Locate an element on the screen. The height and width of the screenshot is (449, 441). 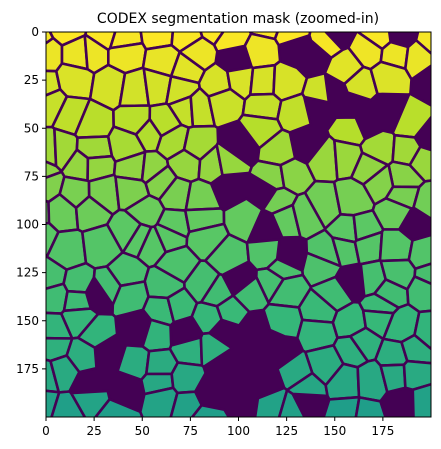
y-tick-label: 100 is located at coordinates (27, 225).